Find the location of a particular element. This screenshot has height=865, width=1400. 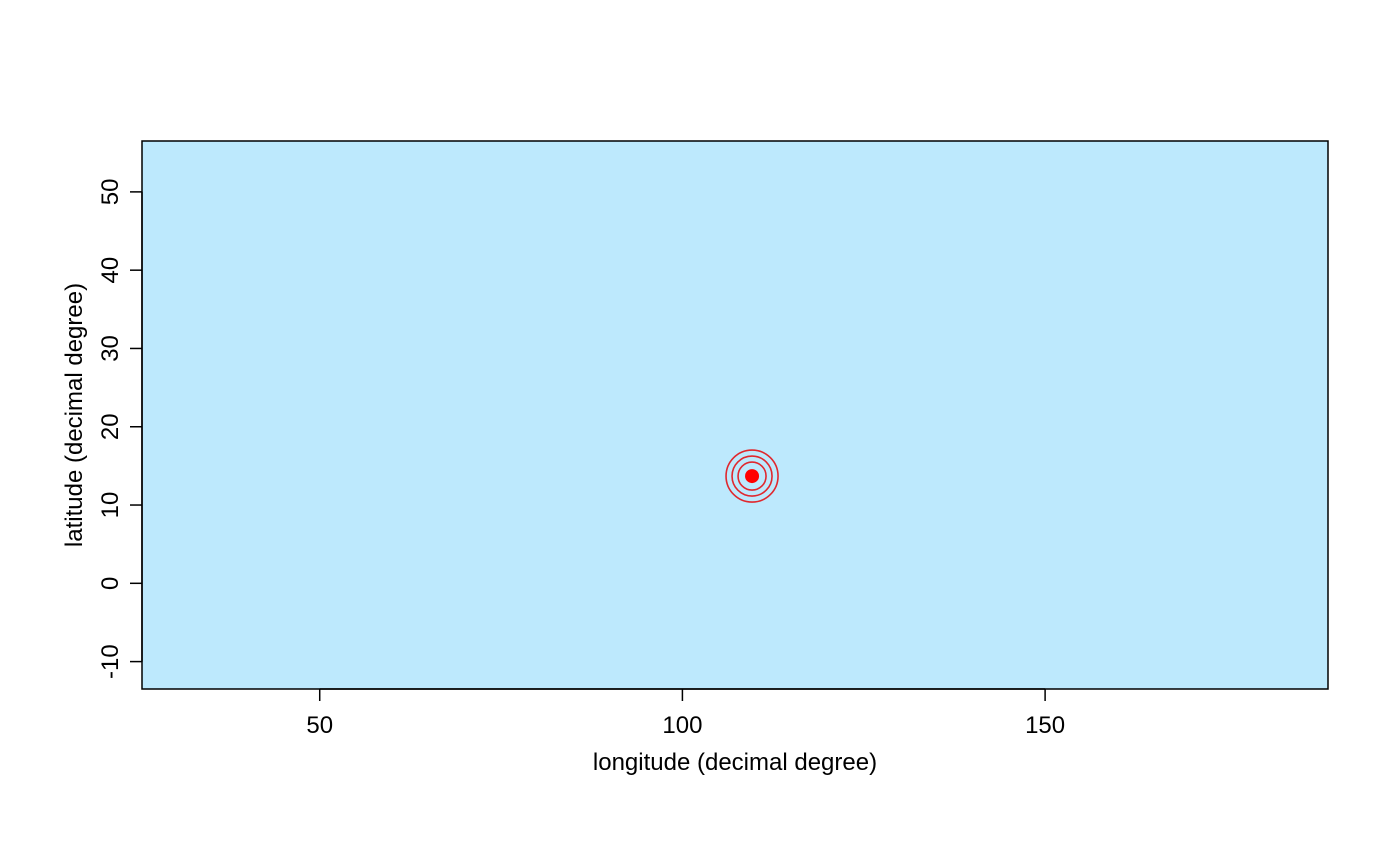

x-axis-label: longitude (decimal degree) is located at coordinates (735, 762).